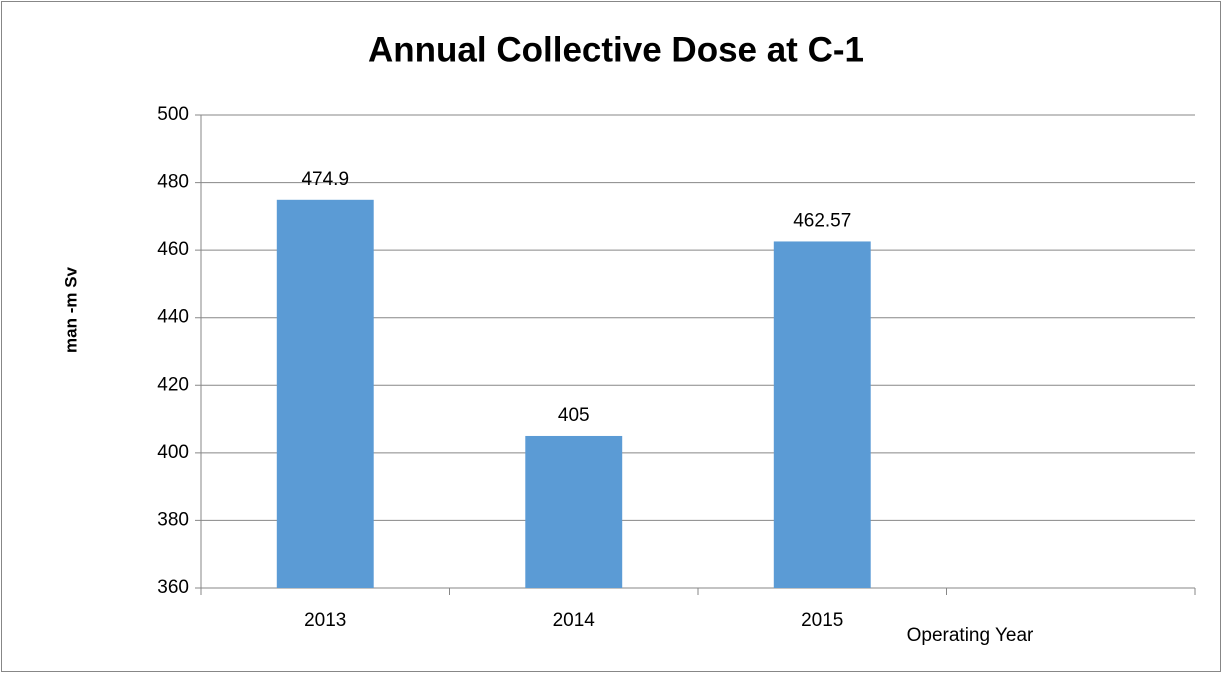 This screenshot has width=1223, height=674. Describe the element at coordinates (970, 635) in the screenshot. I see `x-axis-label: Operating Year` at that location.